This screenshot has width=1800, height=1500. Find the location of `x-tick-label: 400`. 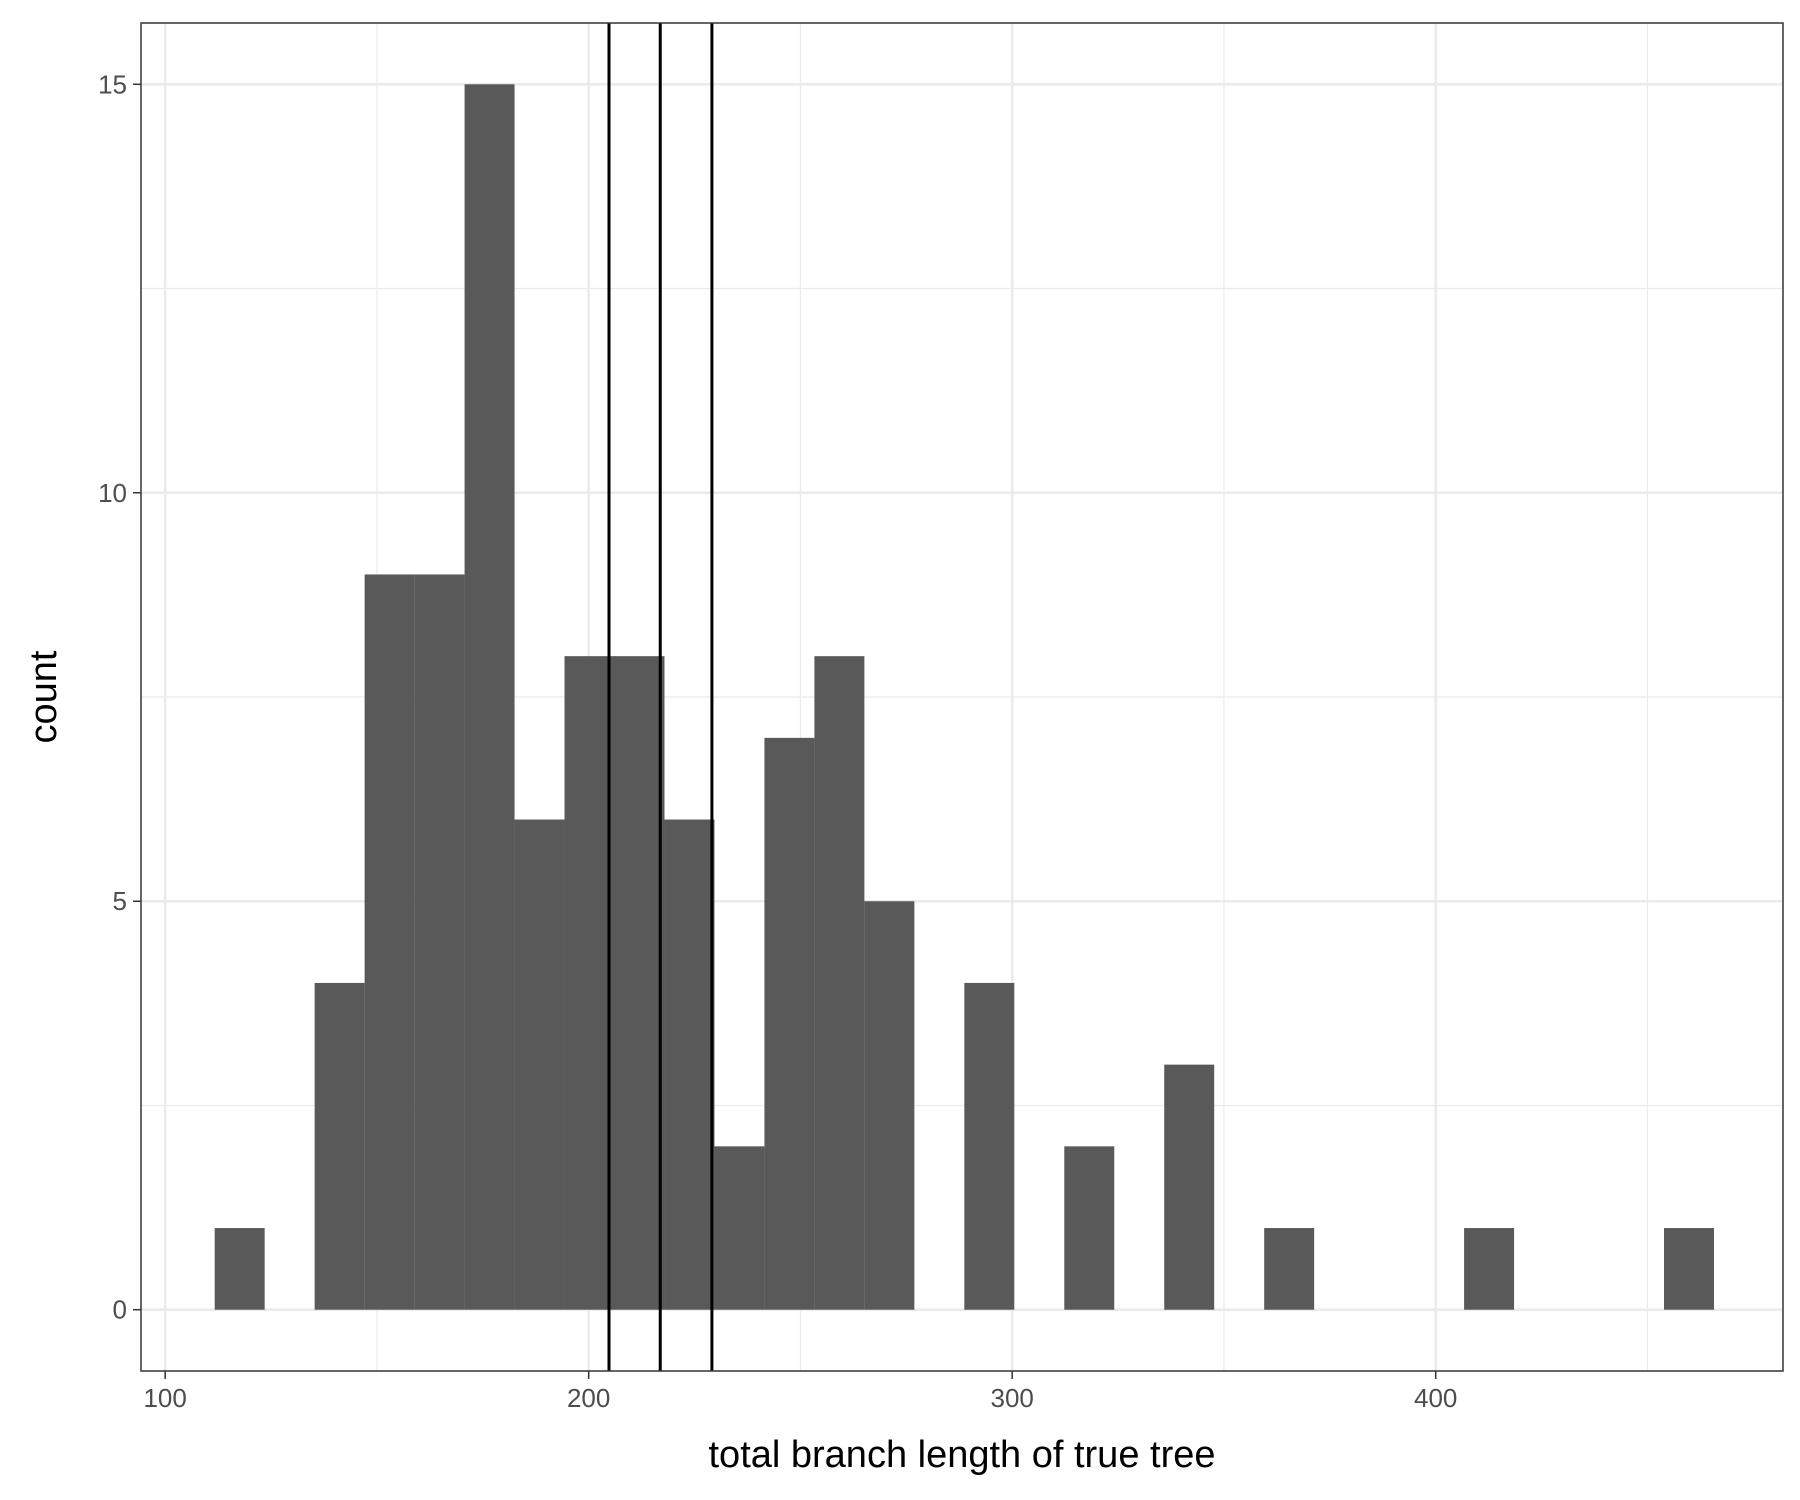

x-tick-label: 400 is located at coordinates (1435, 1398).